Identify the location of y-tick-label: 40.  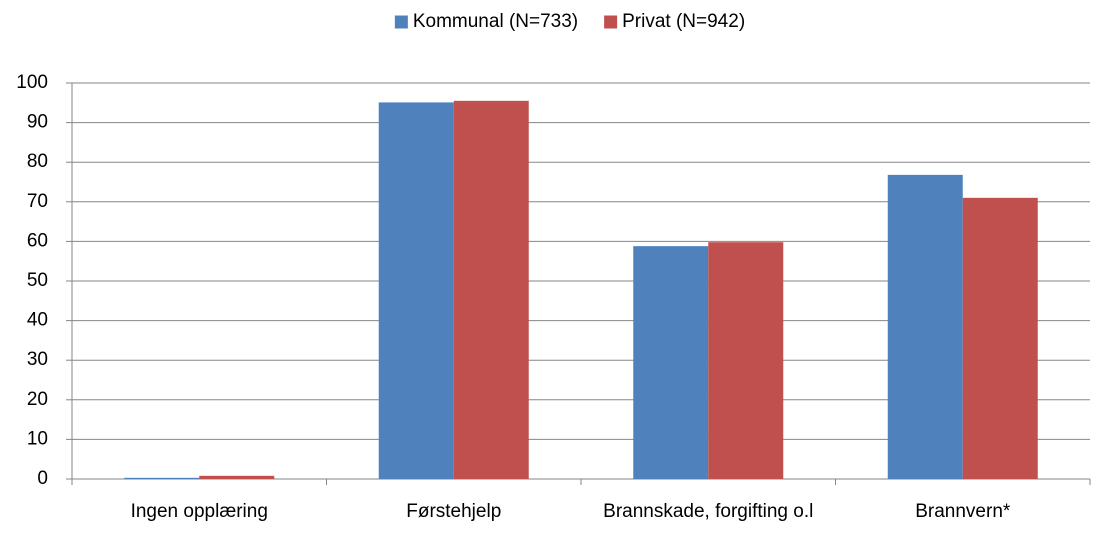
(37, 320).